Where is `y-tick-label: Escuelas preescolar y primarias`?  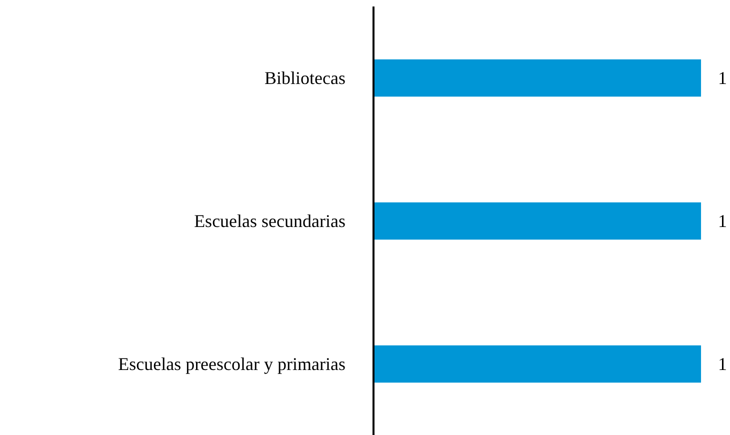
y-tick-label: Escuelas preescolar y primarias is located at coordinates (232, 364).